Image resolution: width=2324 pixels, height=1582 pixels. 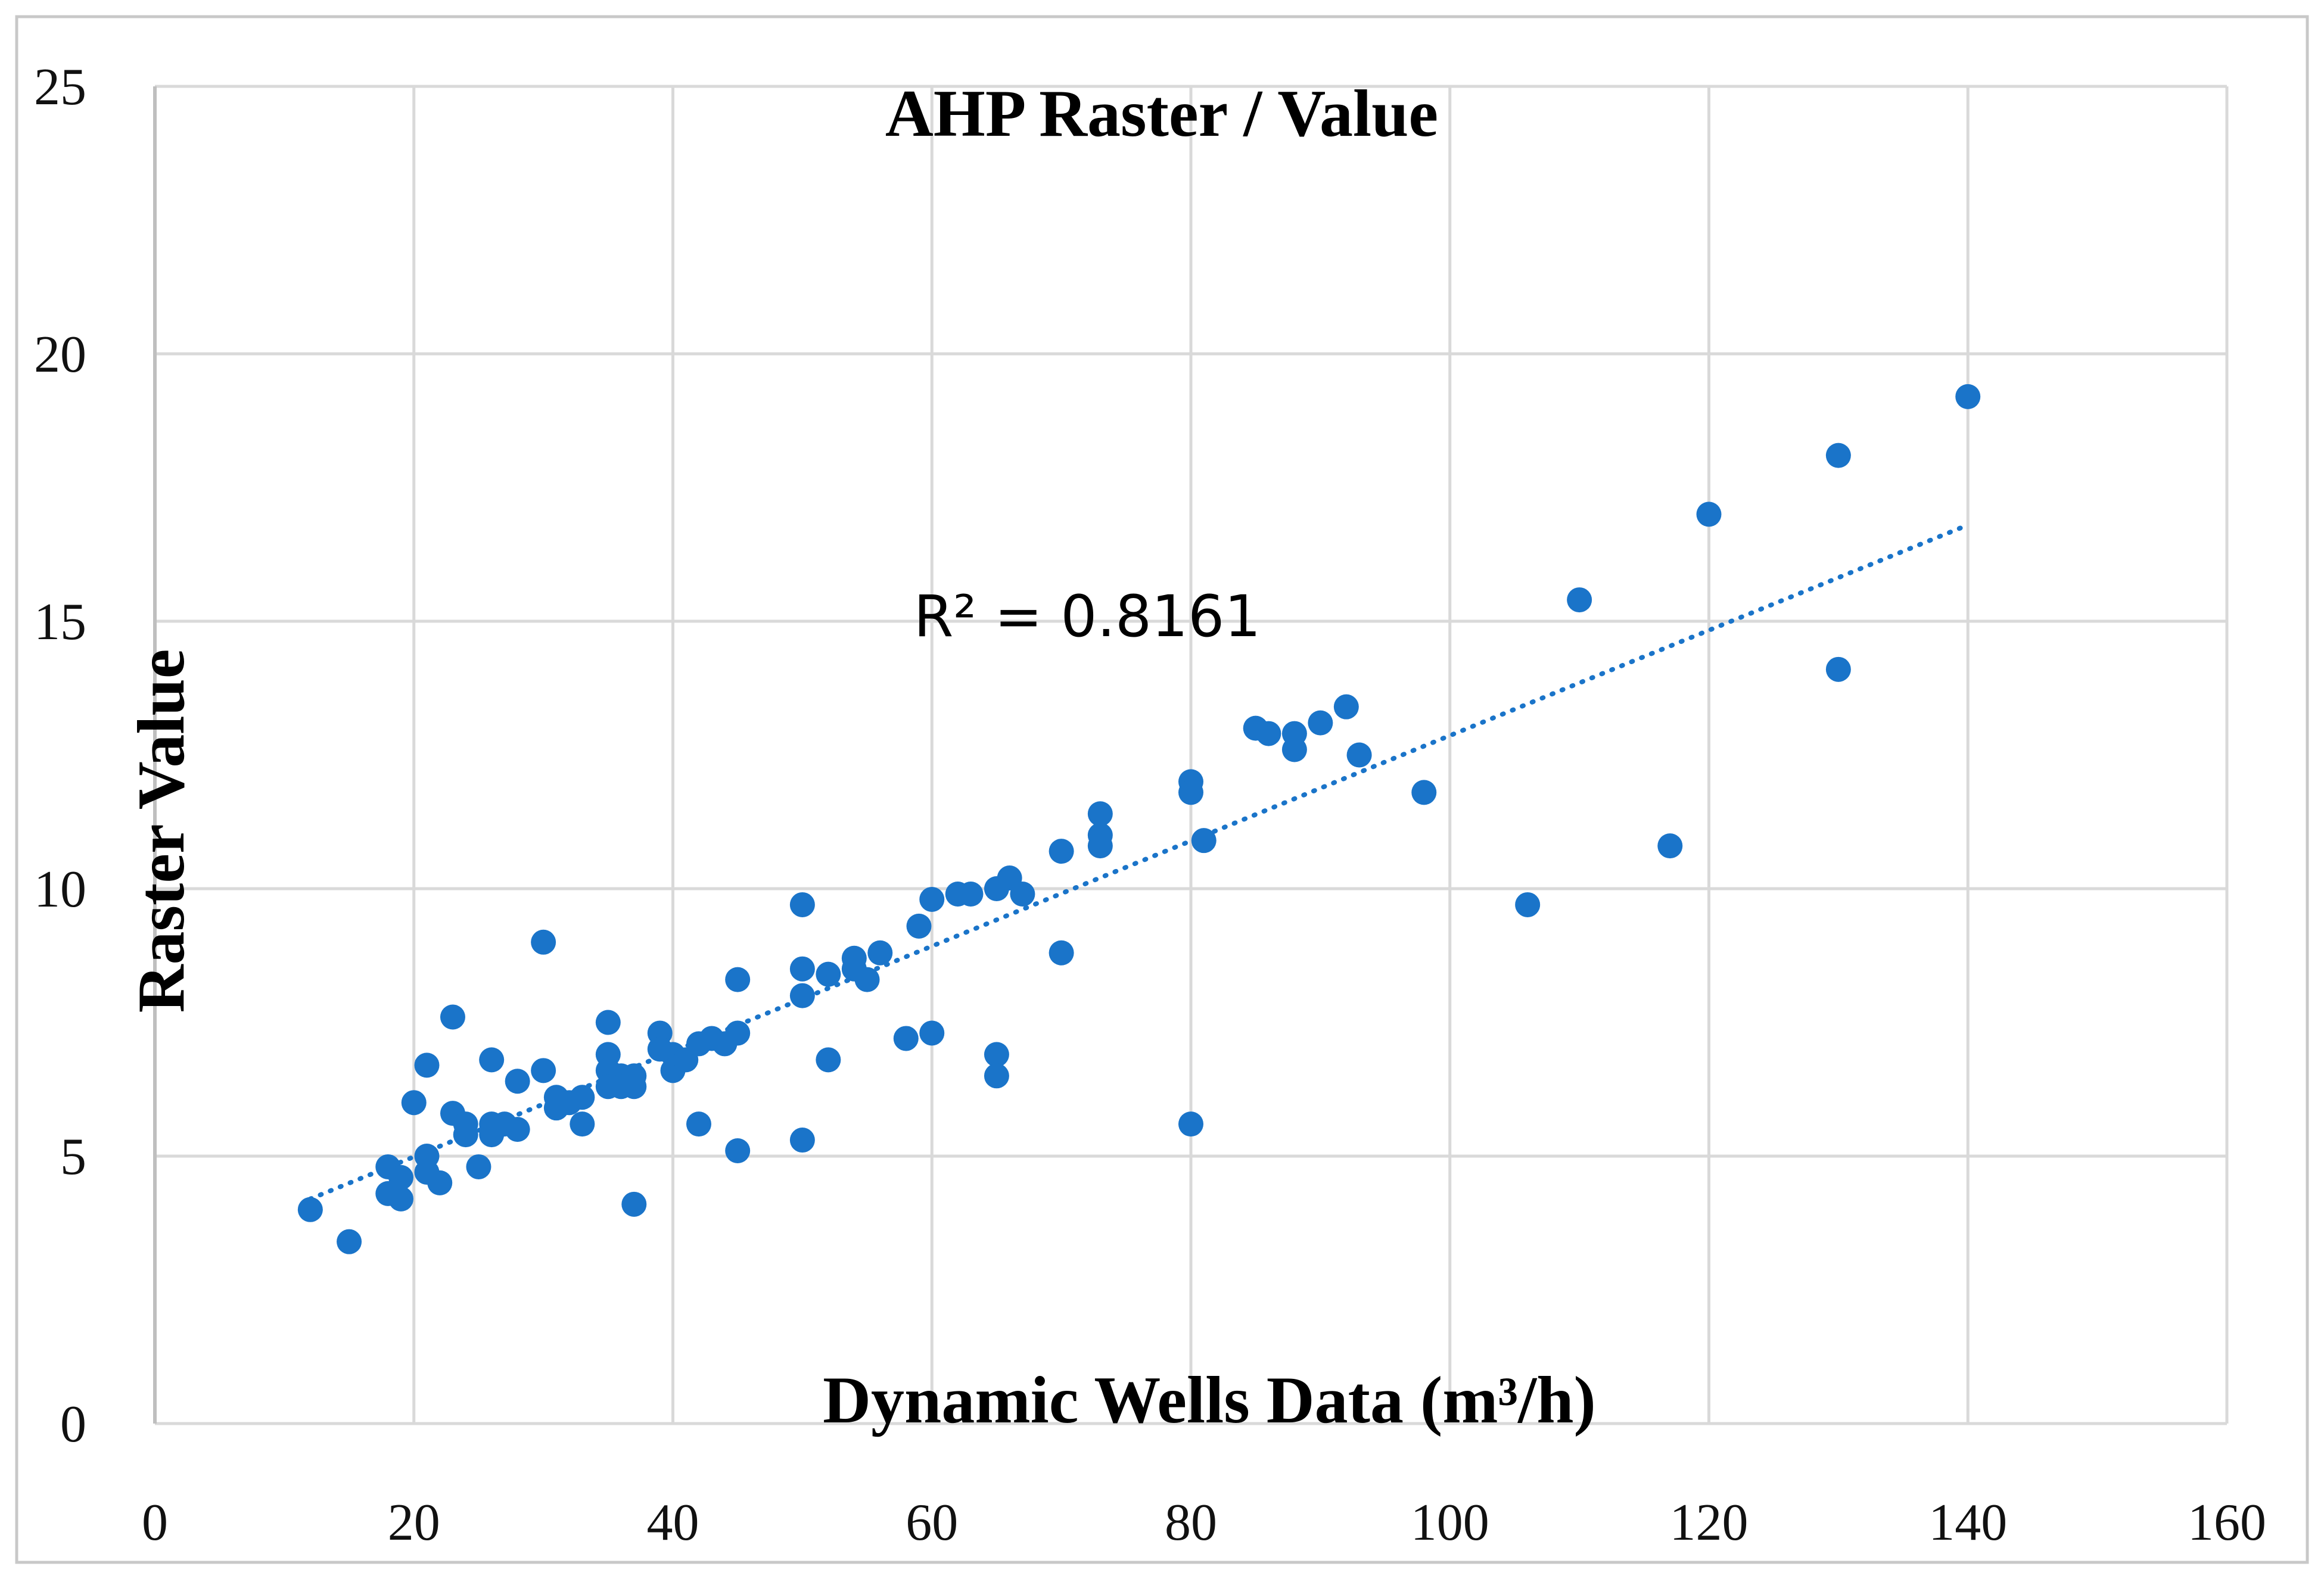 What do you see at coordinates (1161, 114) in the screenshot?
I see `chart-title: AHP Raster / Value` at bounding box center [1161, 114].